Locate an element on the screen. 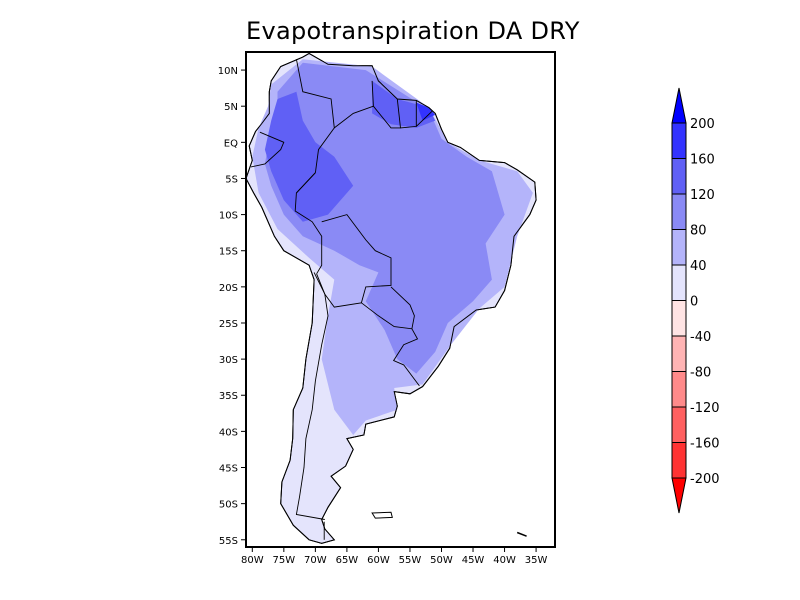  lat-tick-label: 25S is located at coordinates (228, 324).